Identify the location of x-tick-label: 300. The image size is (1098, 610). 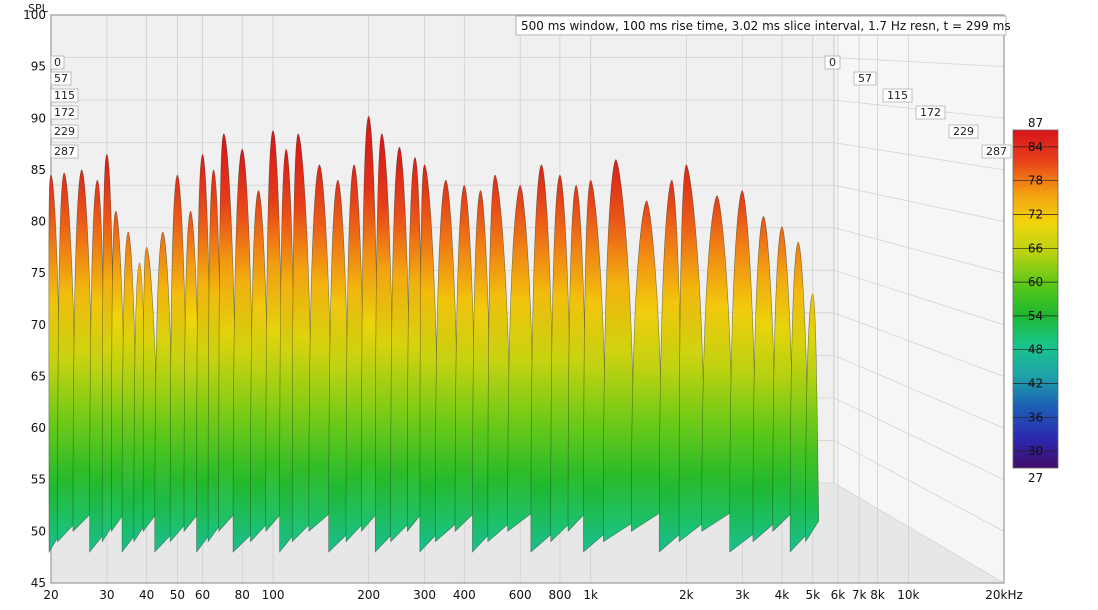
(424, 595).